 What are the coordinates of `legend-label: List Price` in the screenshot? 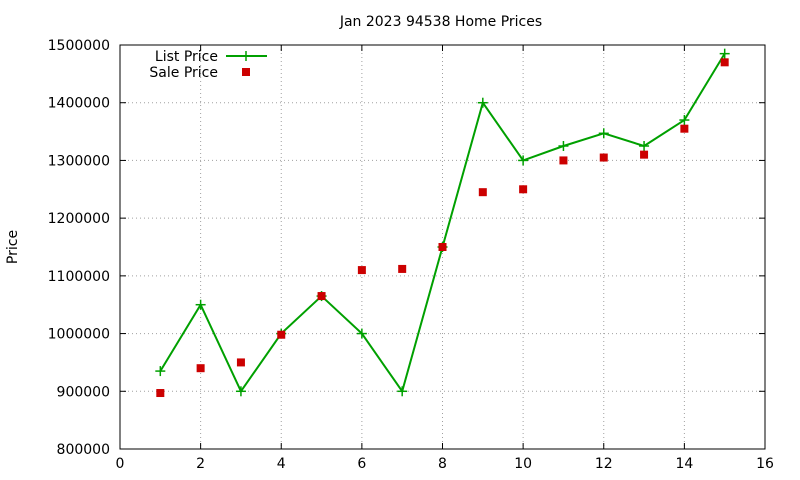 It's located at (186, 57).